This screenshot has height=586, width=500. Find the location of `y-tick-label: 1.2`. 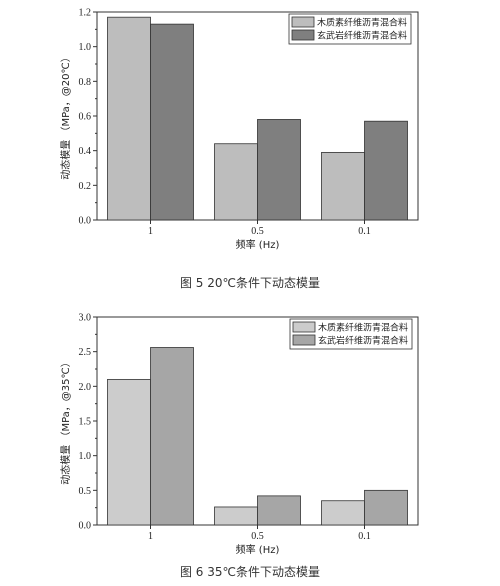

y-tick-label: 1.2 is located at coordinates (85, 13).